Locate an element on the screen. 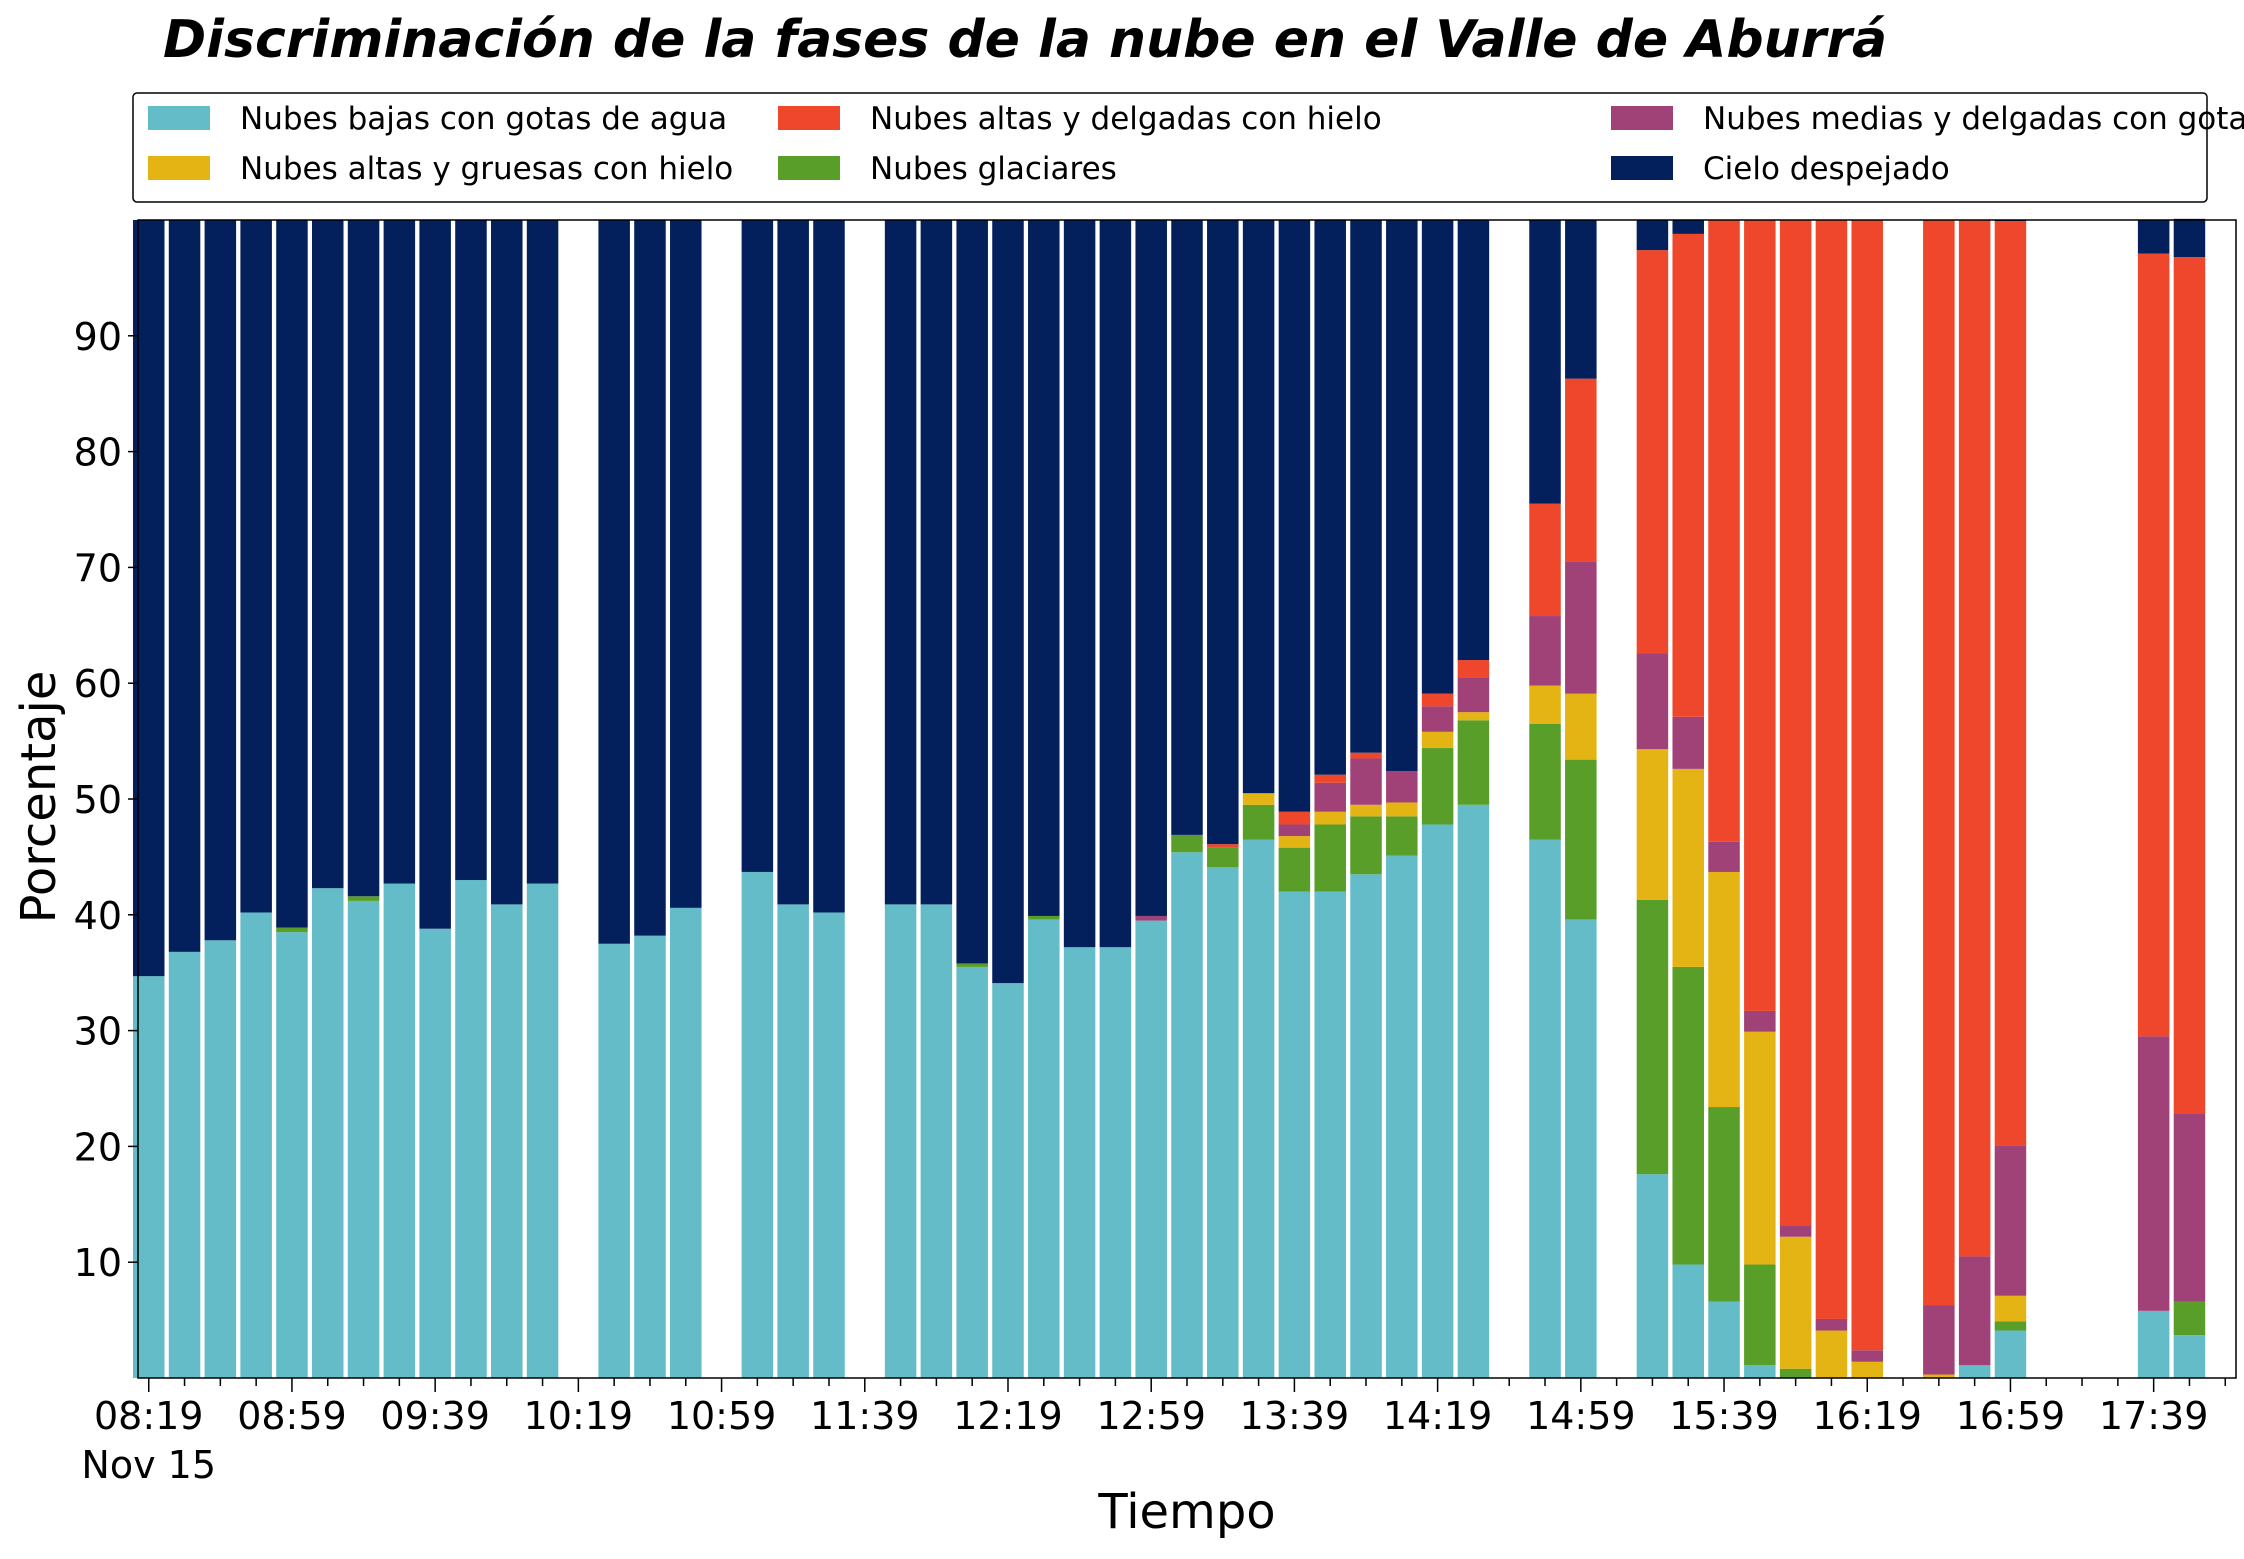 This screenshot has width=2244, height=1559. bar-segment-1229-cielo-despejado is located at coordinates (1044, 568).